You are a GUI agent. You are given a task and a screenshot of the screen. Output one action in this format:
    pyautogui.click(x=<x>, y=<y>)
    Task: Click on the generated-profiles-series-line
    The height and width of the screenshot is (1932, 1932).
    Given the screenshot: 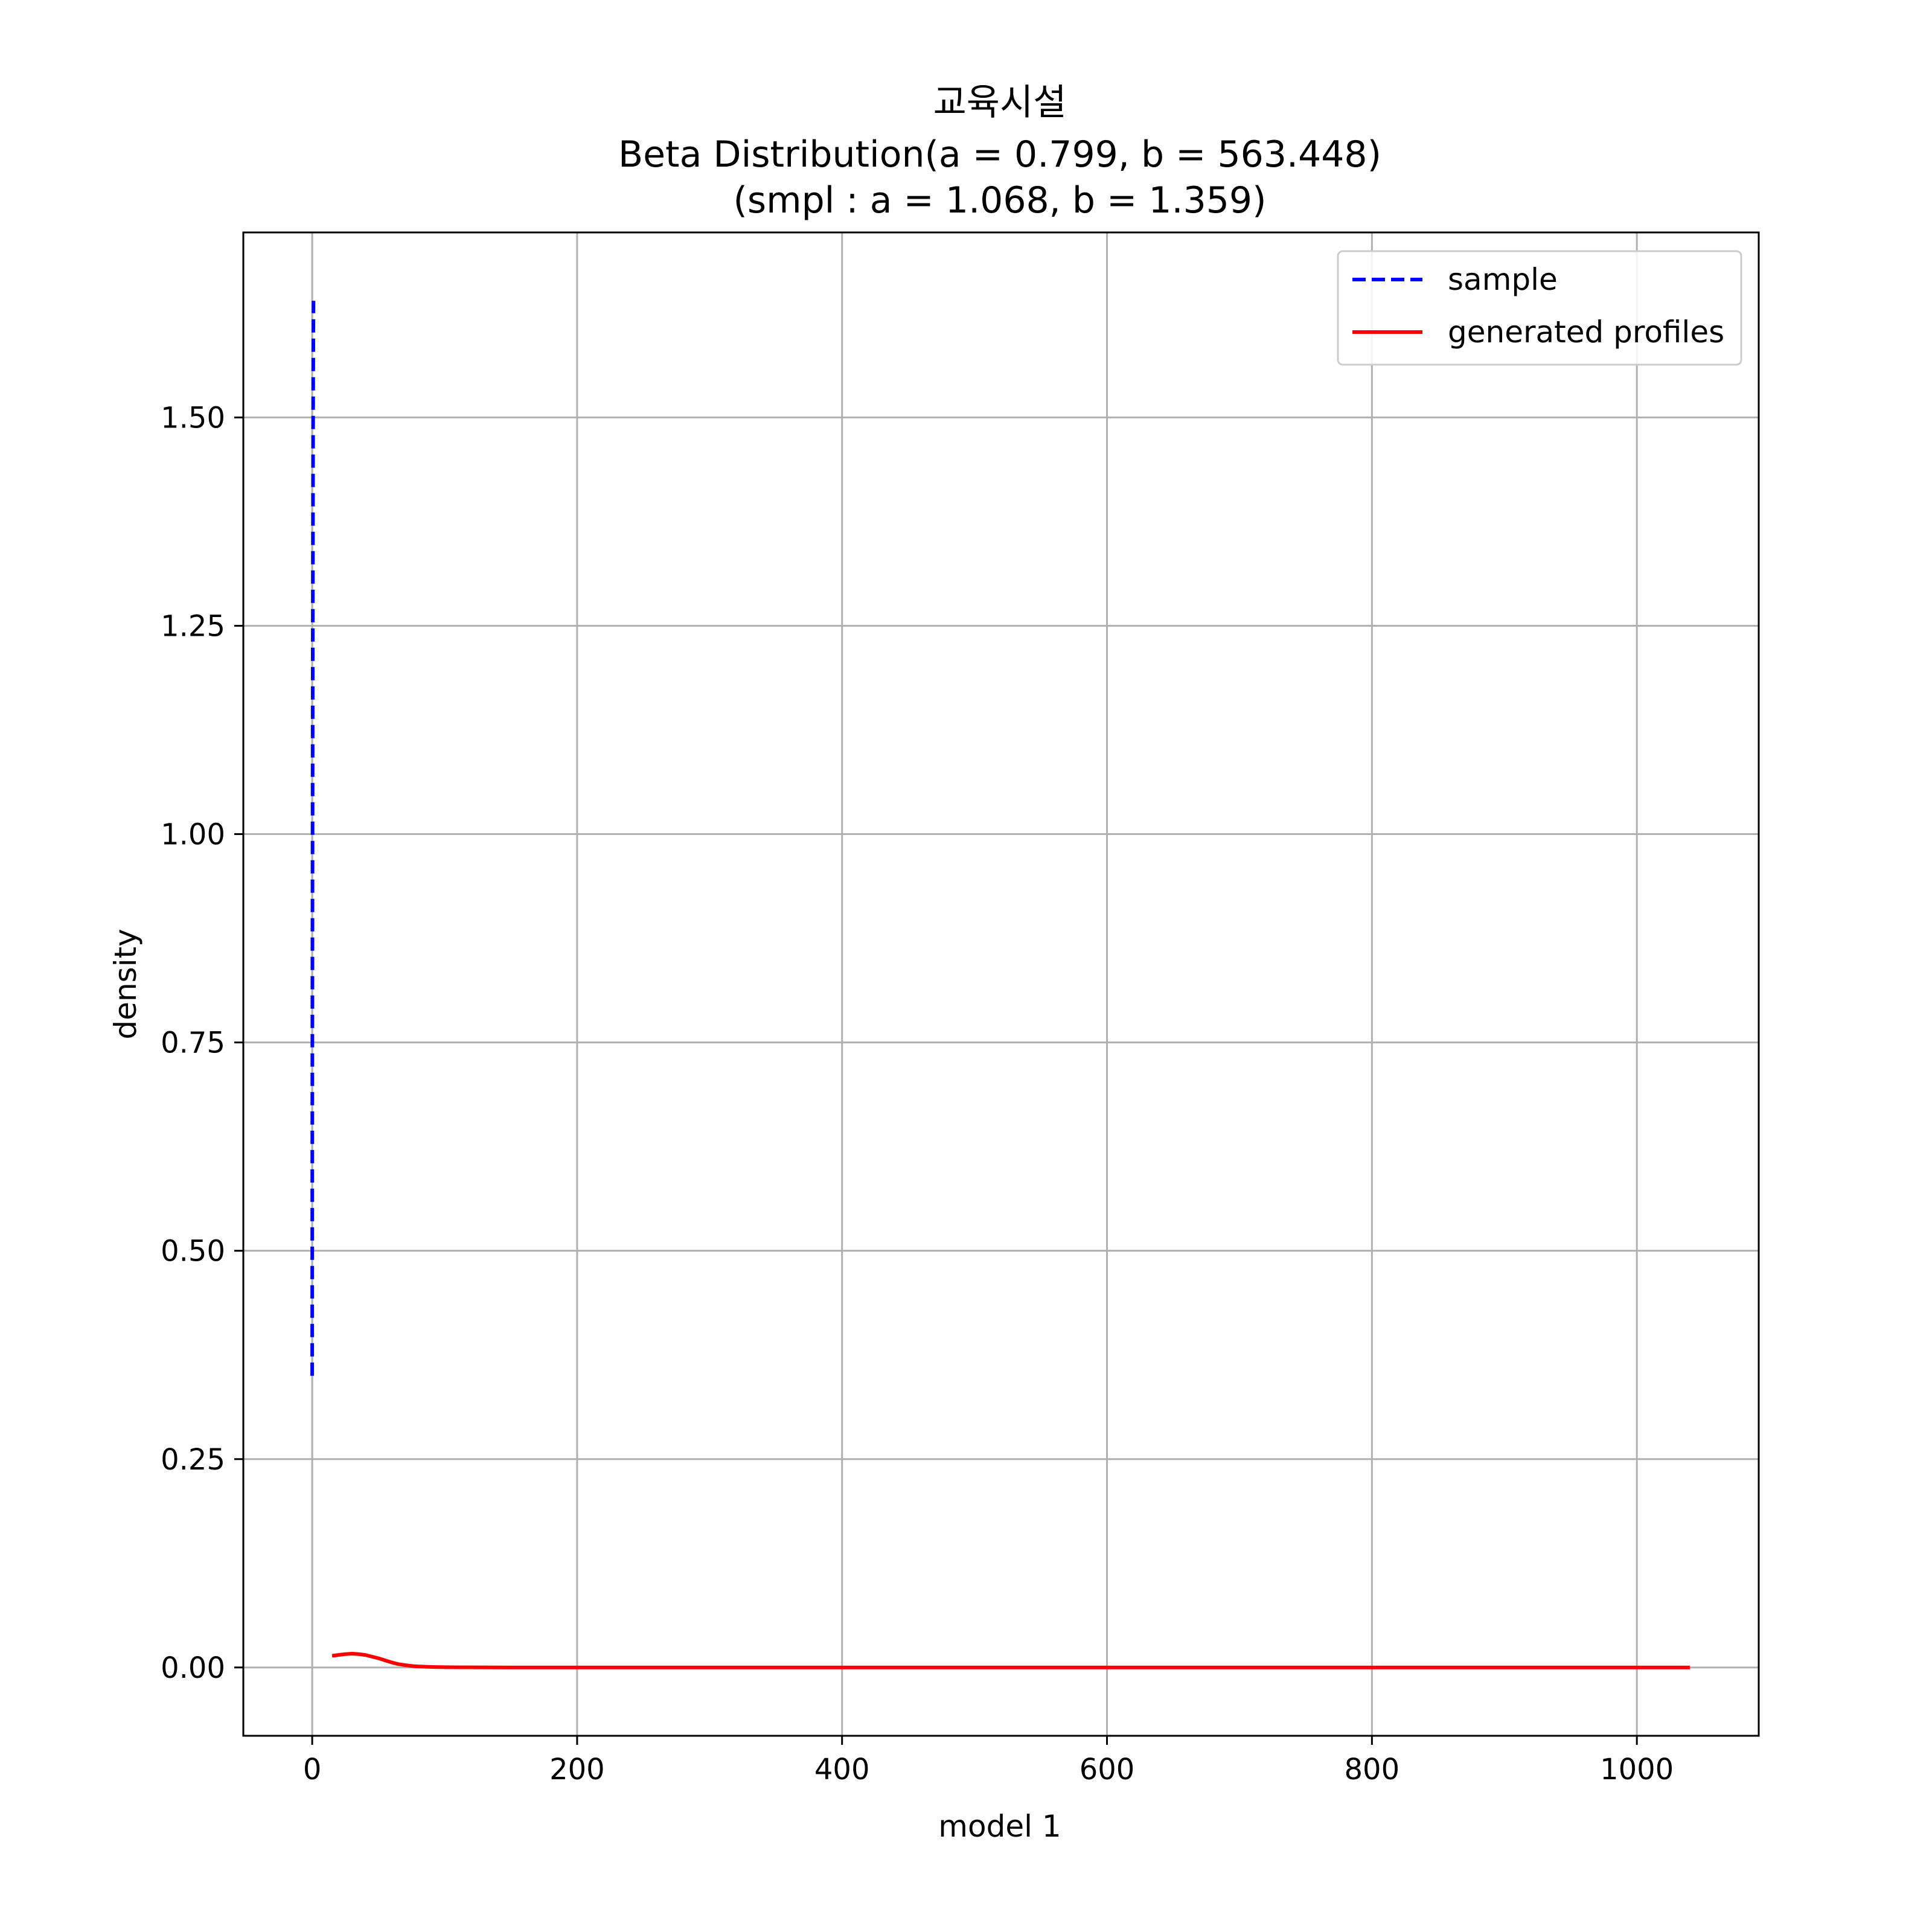 What is the action you would take?
    pyautogui.click(x=1011, y=1661)
    